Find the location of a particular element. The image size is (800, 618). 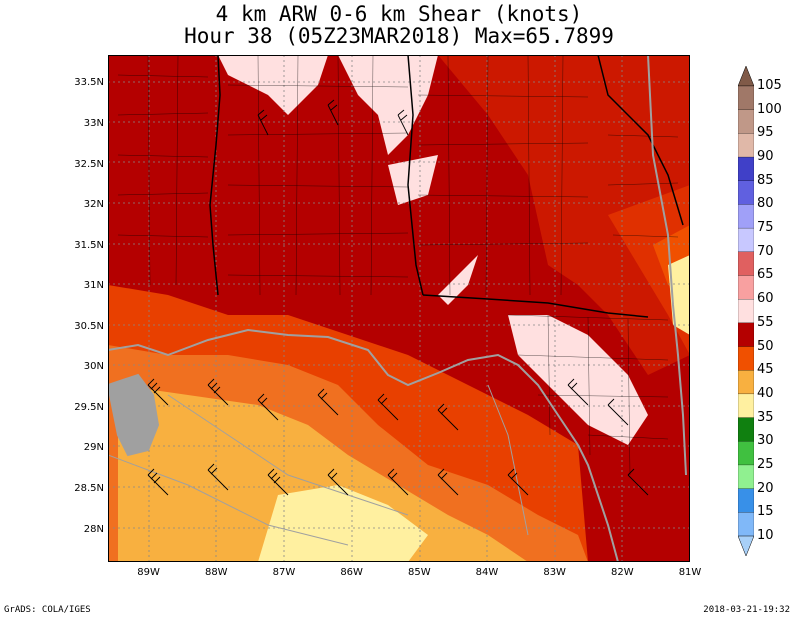

colorbar-level-label: 100 is located at coordinates (769, 109).